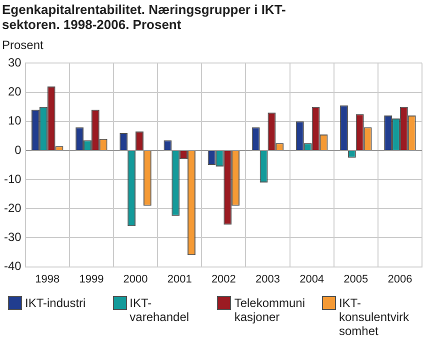 Image resolution: width=428 pixels, height=338 pixels. What do you see at coordinates (356, 279) in the screenshot?
I see `x-tick-label: 2005` at bounding box center [356, 279].